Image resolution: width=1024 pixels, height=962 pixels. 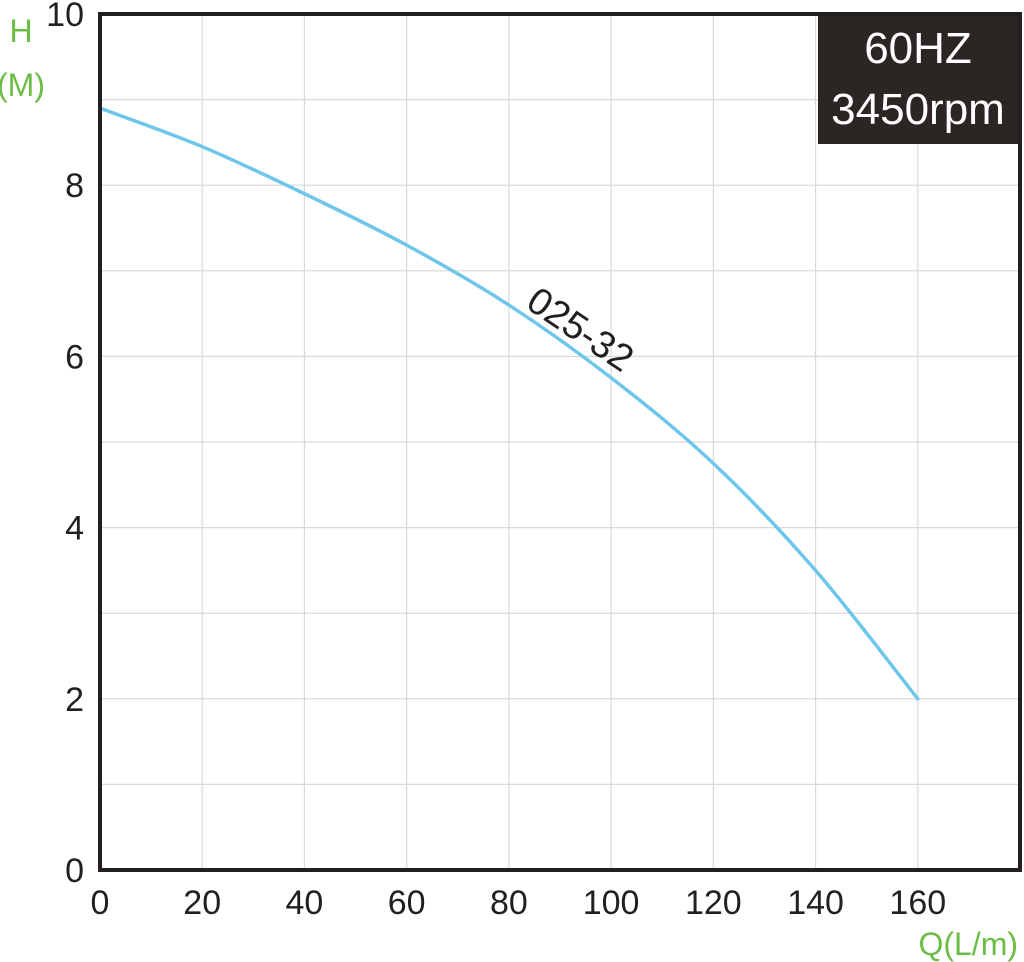 I want to click on x-tick-label: 60, so click(x=407, y=903).